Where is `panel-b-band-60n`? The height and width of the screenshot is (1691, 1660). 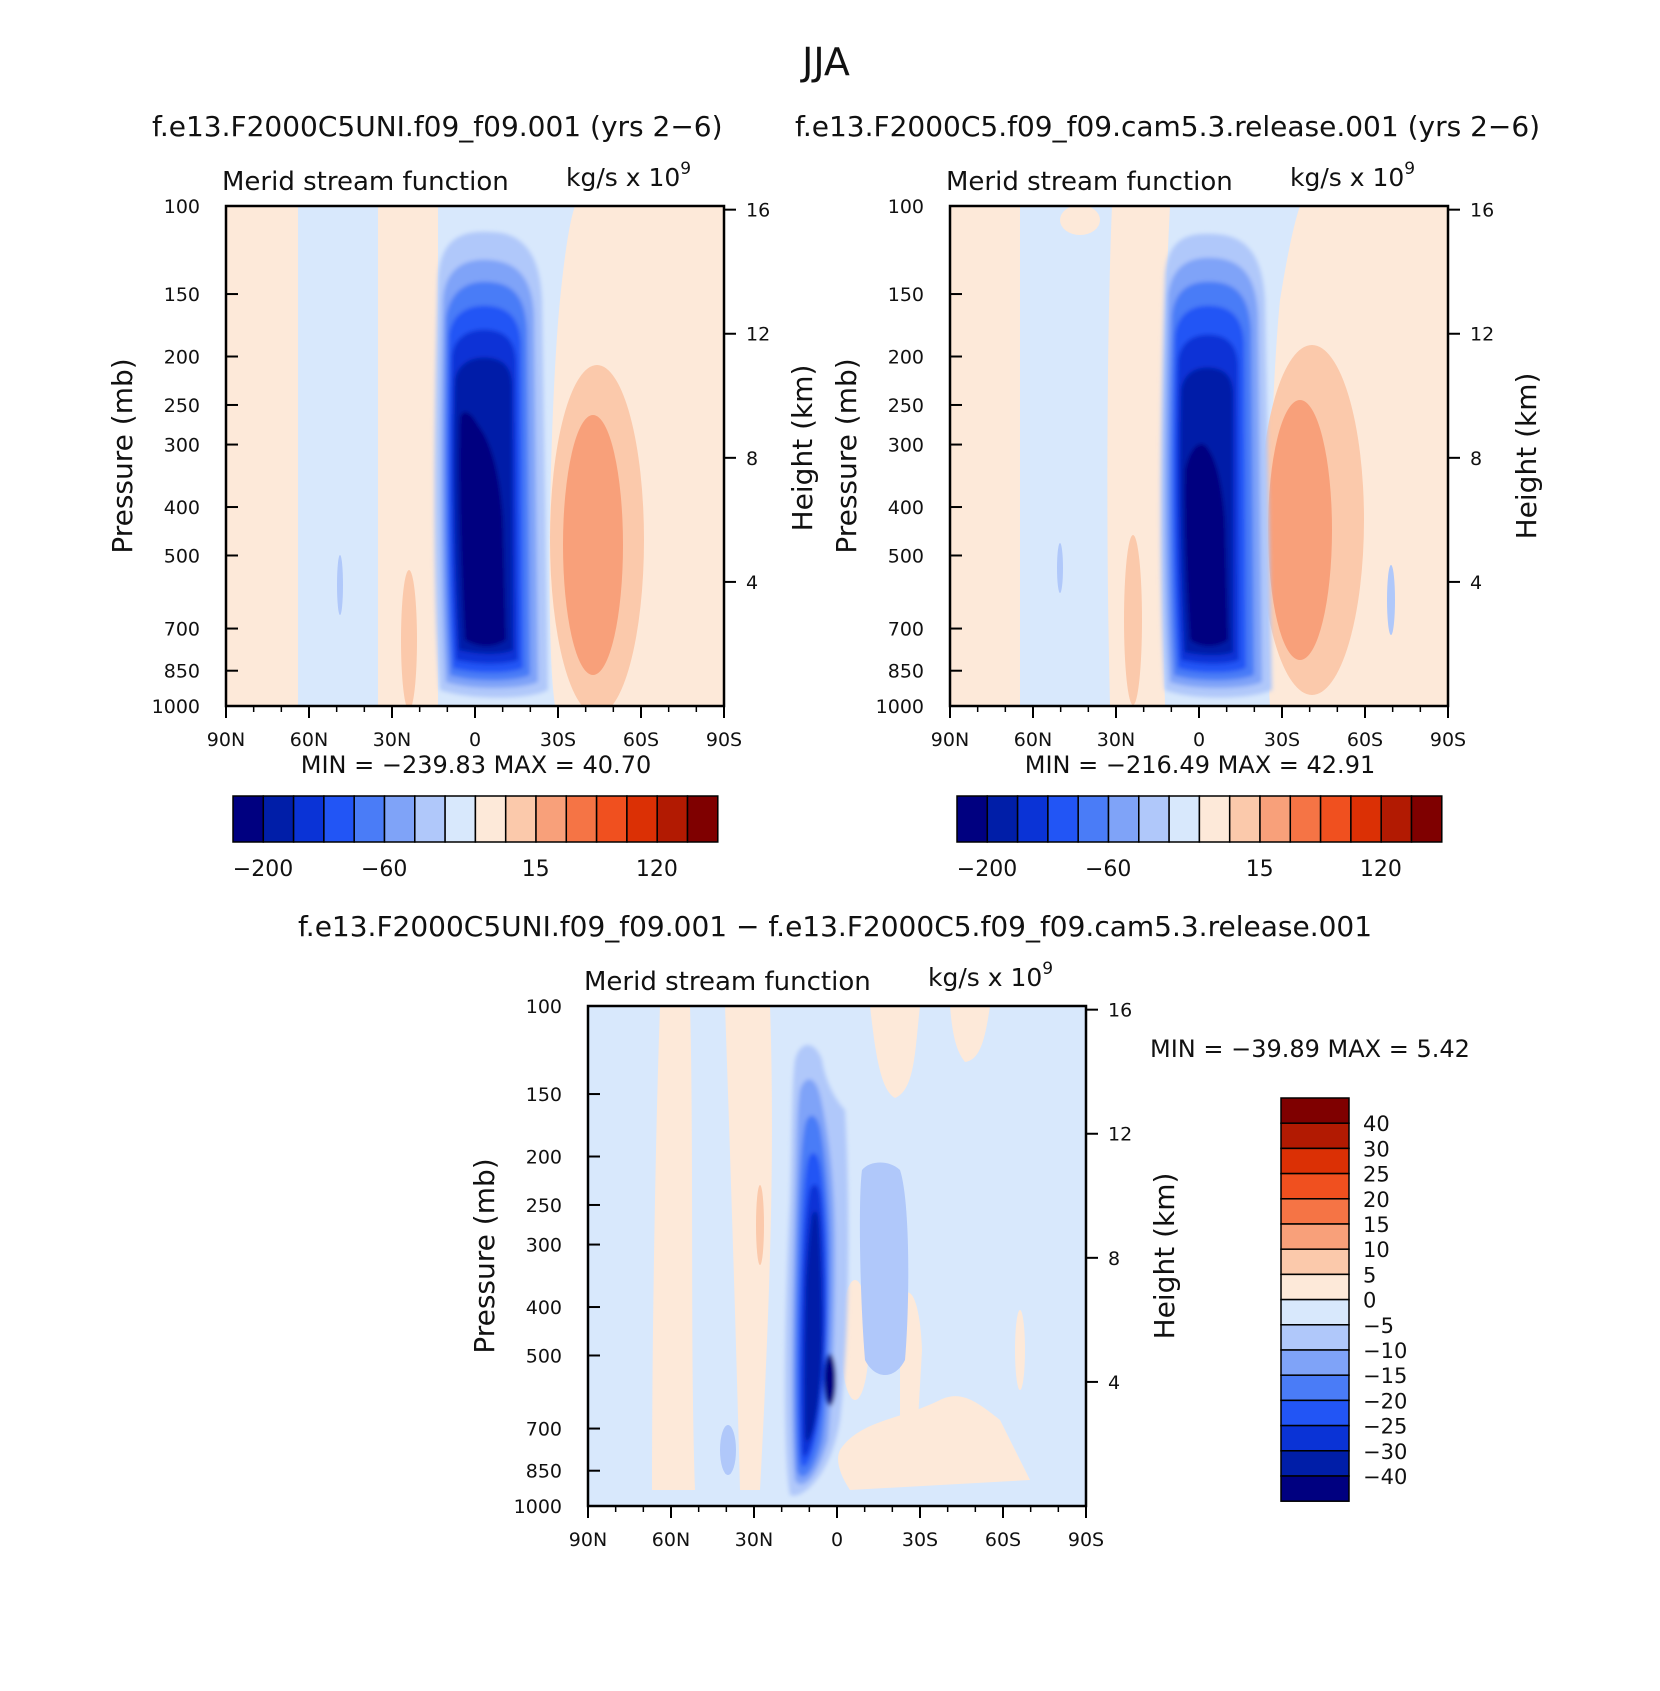
panel-b-band-60n is located at coordinates (985, 456).